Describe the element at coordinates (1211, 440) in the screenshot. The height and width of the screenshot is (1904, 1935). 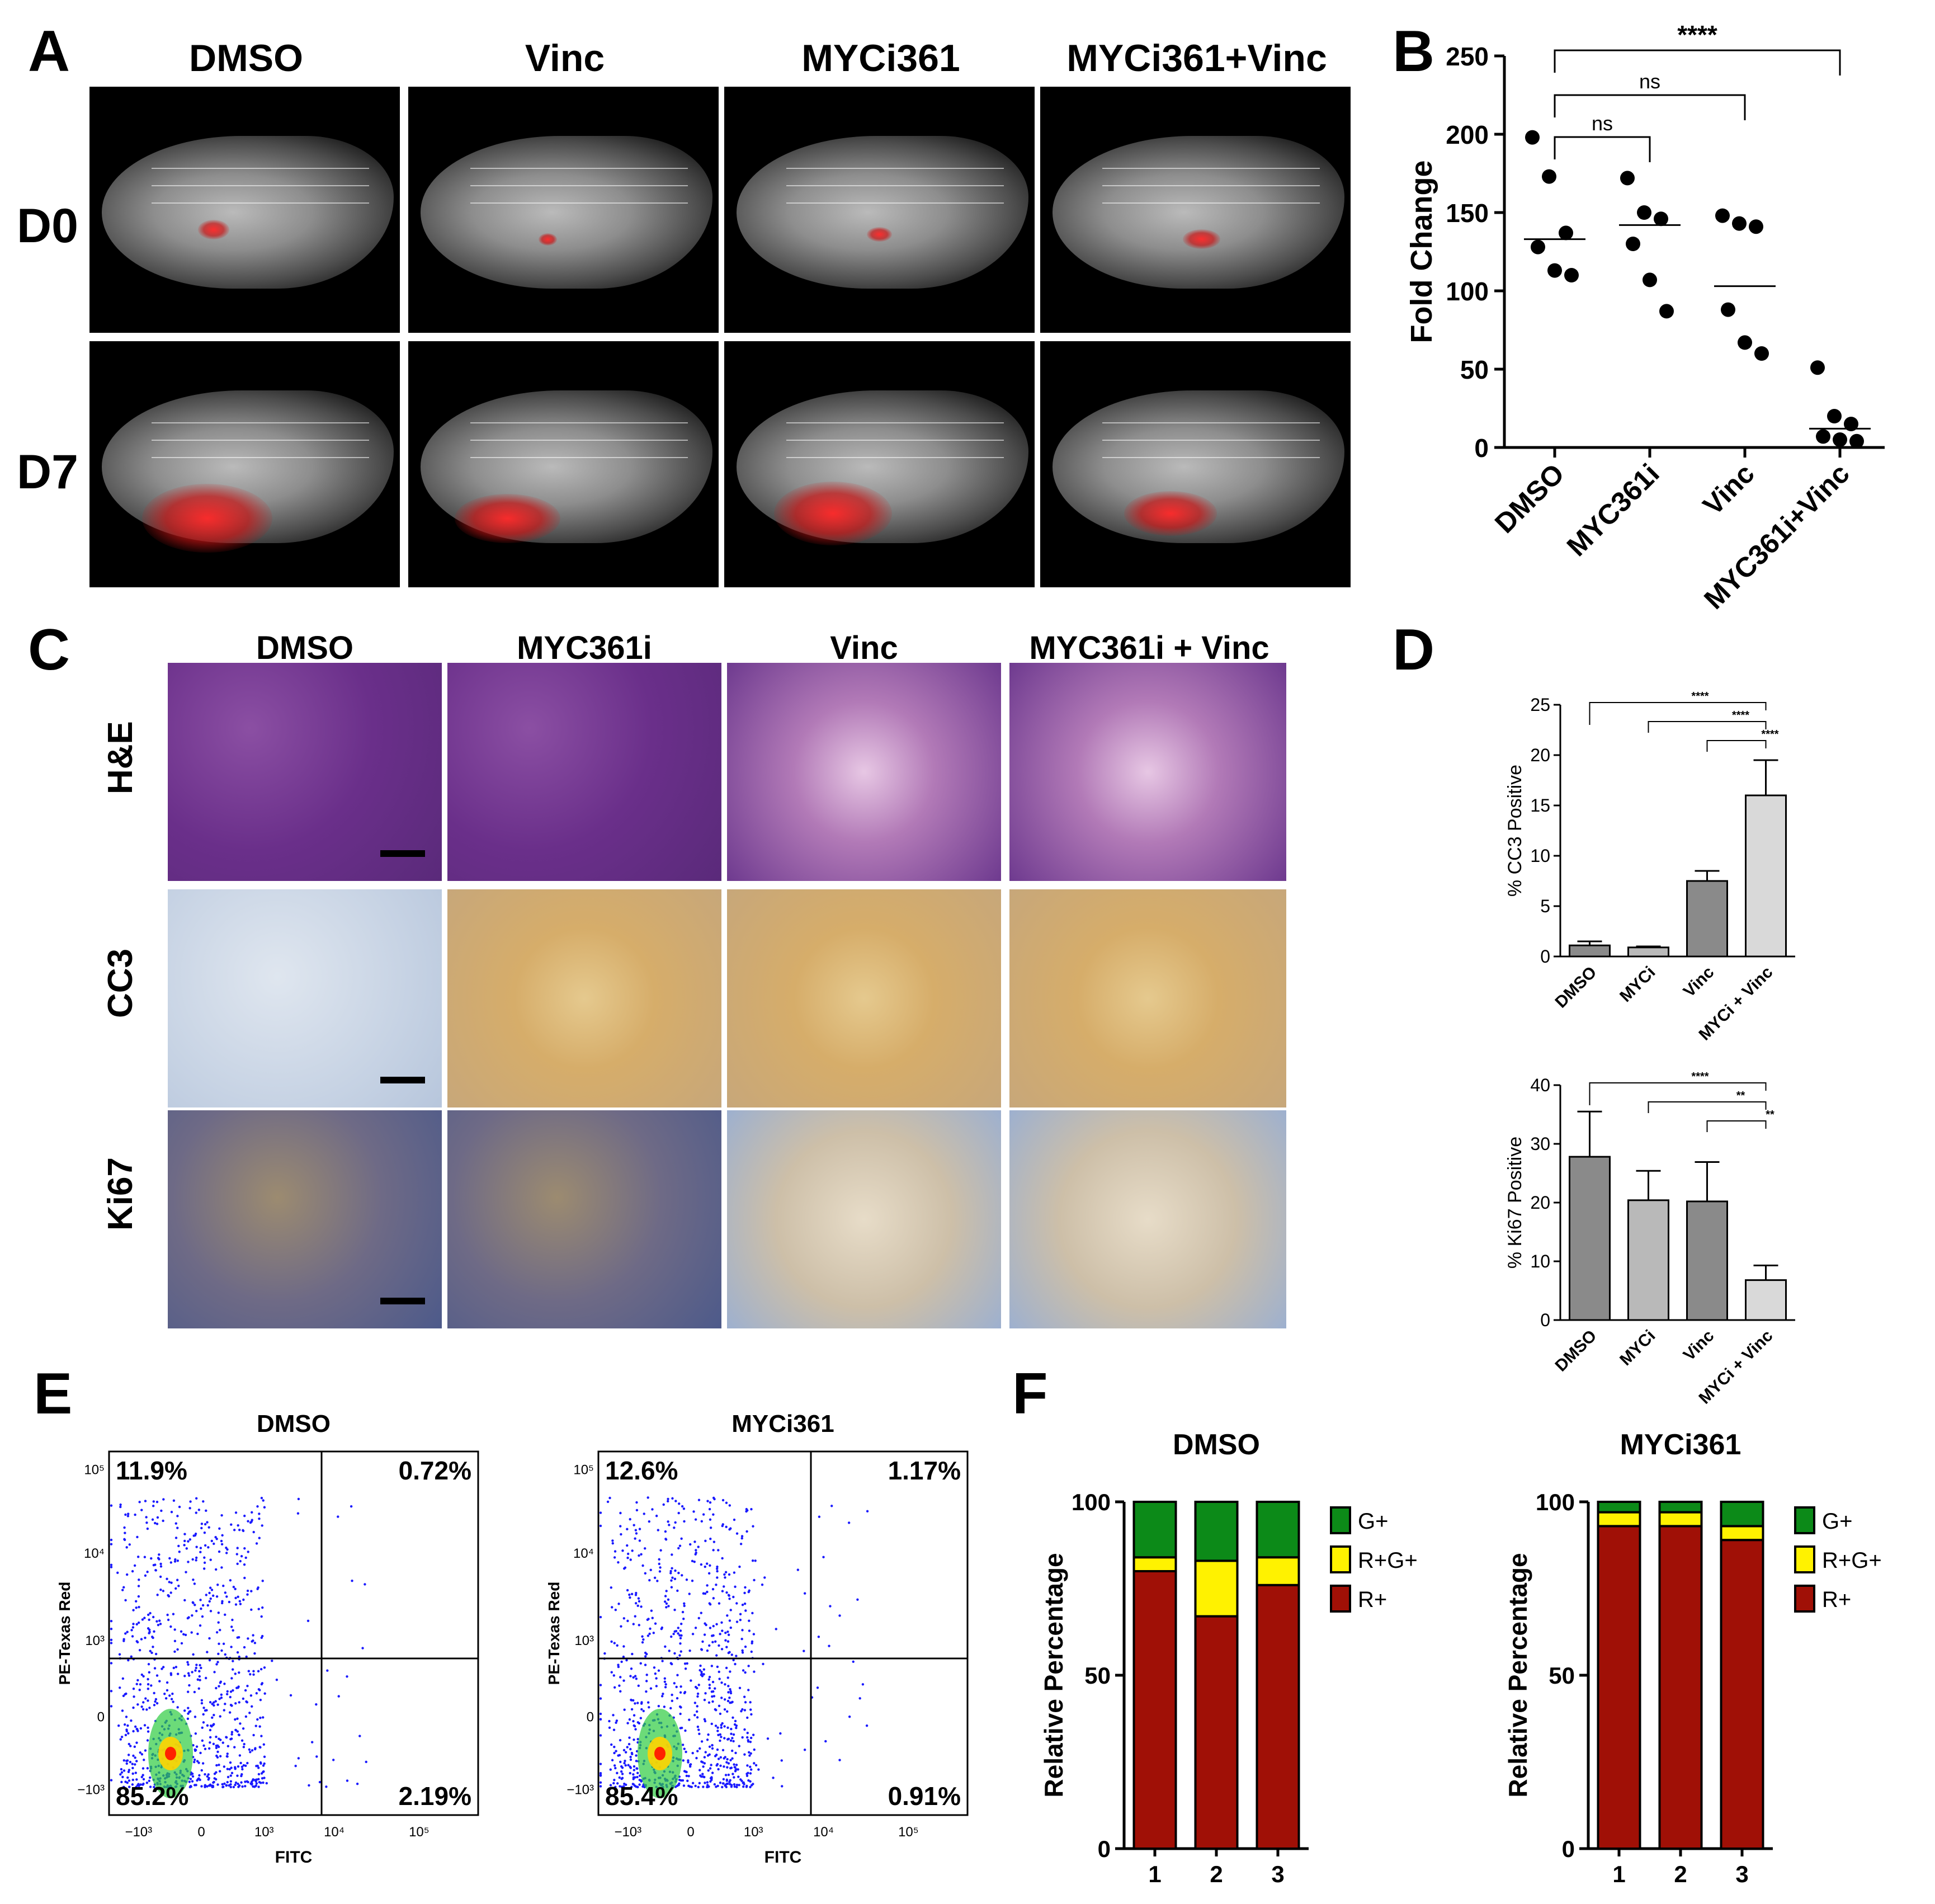
I see `fish-stripe` at that location.